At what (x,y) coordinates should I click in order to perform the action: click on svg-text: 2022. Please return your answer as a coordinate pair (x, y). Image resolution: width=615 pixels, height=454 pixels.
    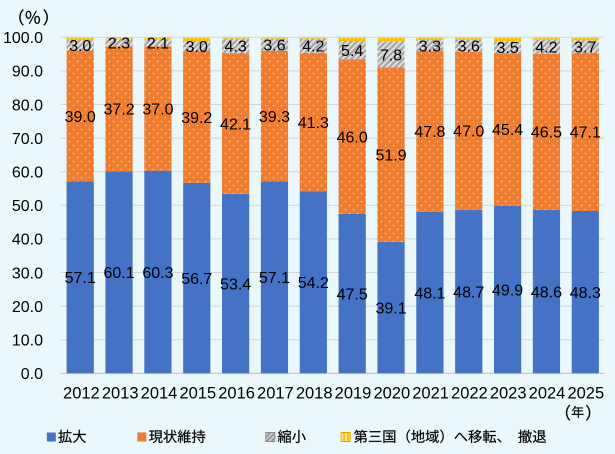
    Looking at the image, I should click on (469, 394).